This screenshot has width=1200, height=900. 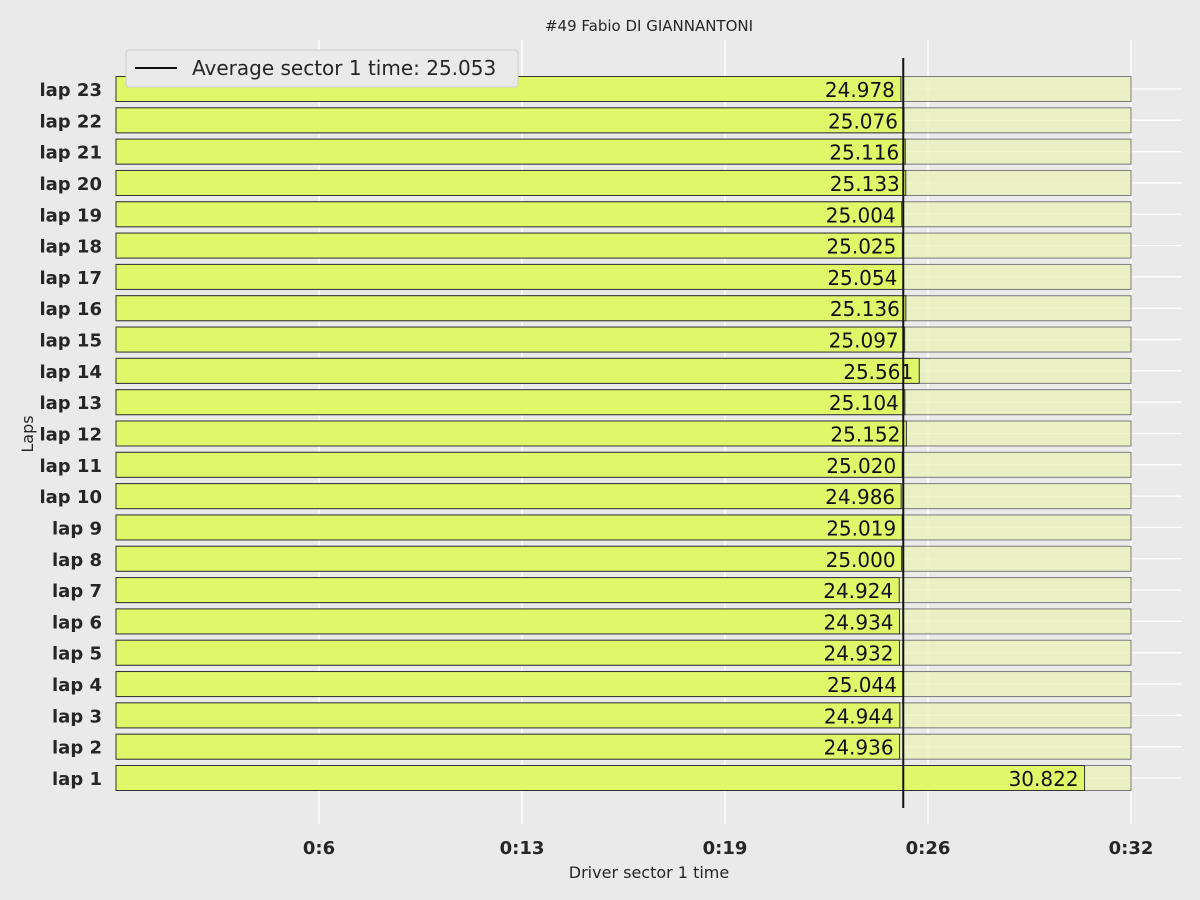 What do you see at coordinates (858, 654) in the screenshot?
I see `value-label: 24.932` at bounding box center [858, 654].